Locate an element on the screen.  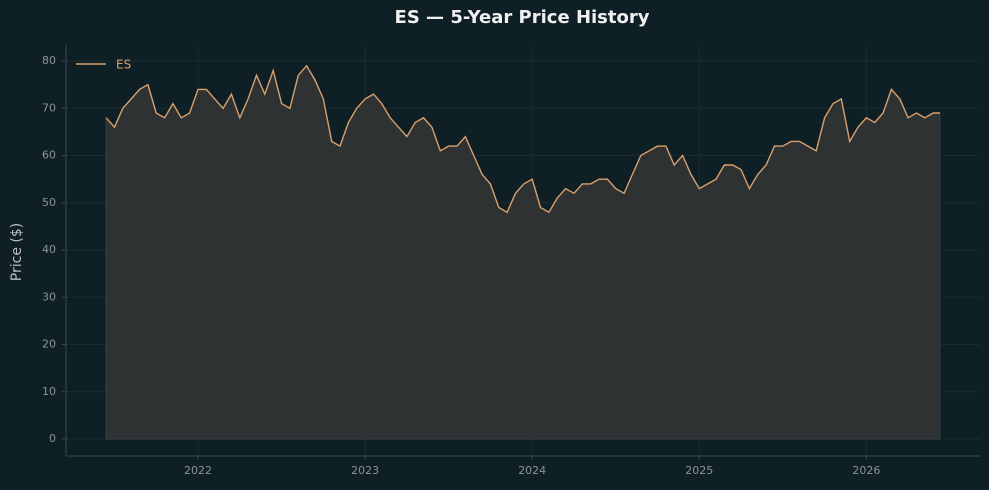
x-tick-label: 2023 is located at coordinates (365, 470).